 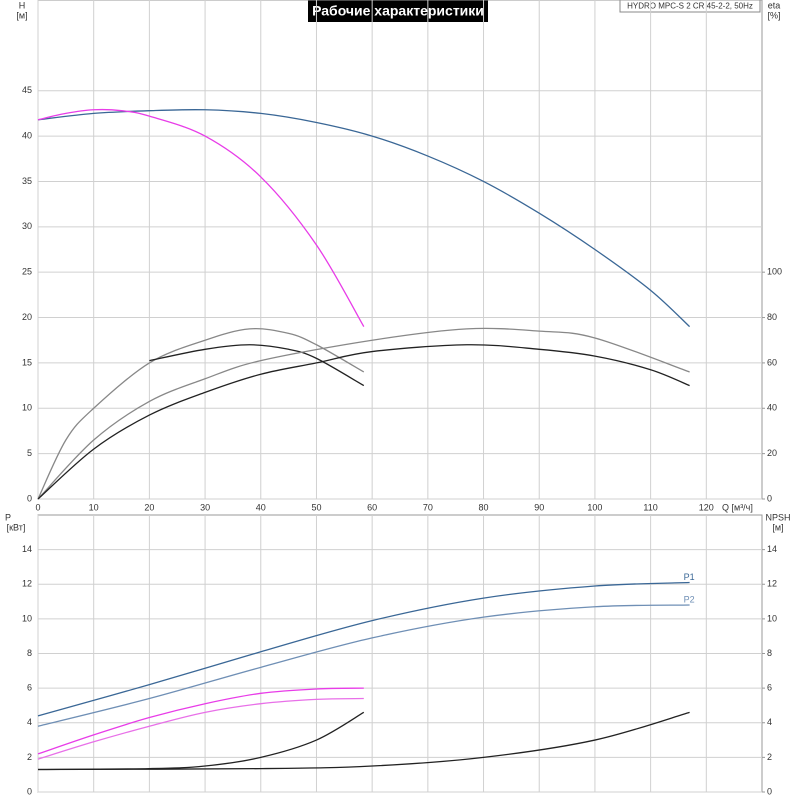 I want to click on x-tick-label: 80, so click(x=484, y=507).